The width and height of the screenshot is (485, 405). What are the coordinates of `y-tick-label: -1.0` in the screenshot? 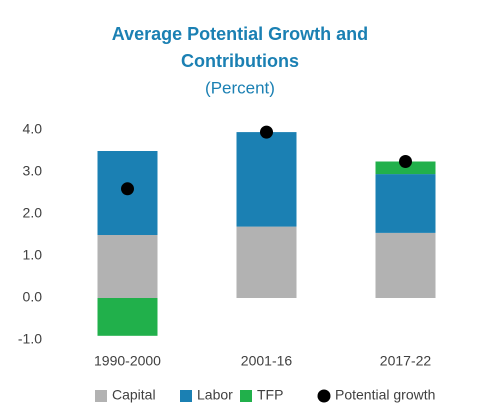 It's located at (30, 339).